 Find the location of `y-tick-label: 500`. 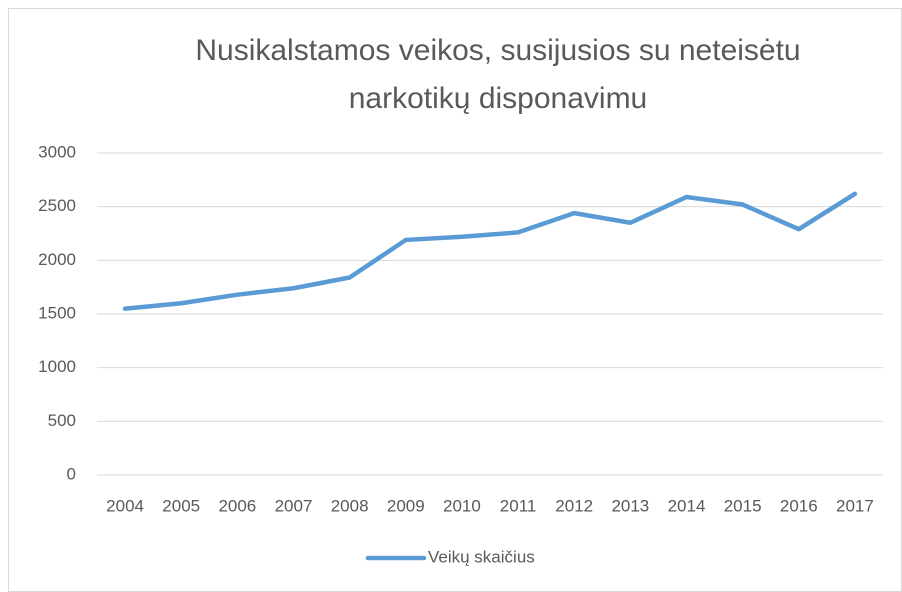

y-tick-label: 500 is located at coordinates (62, 420).